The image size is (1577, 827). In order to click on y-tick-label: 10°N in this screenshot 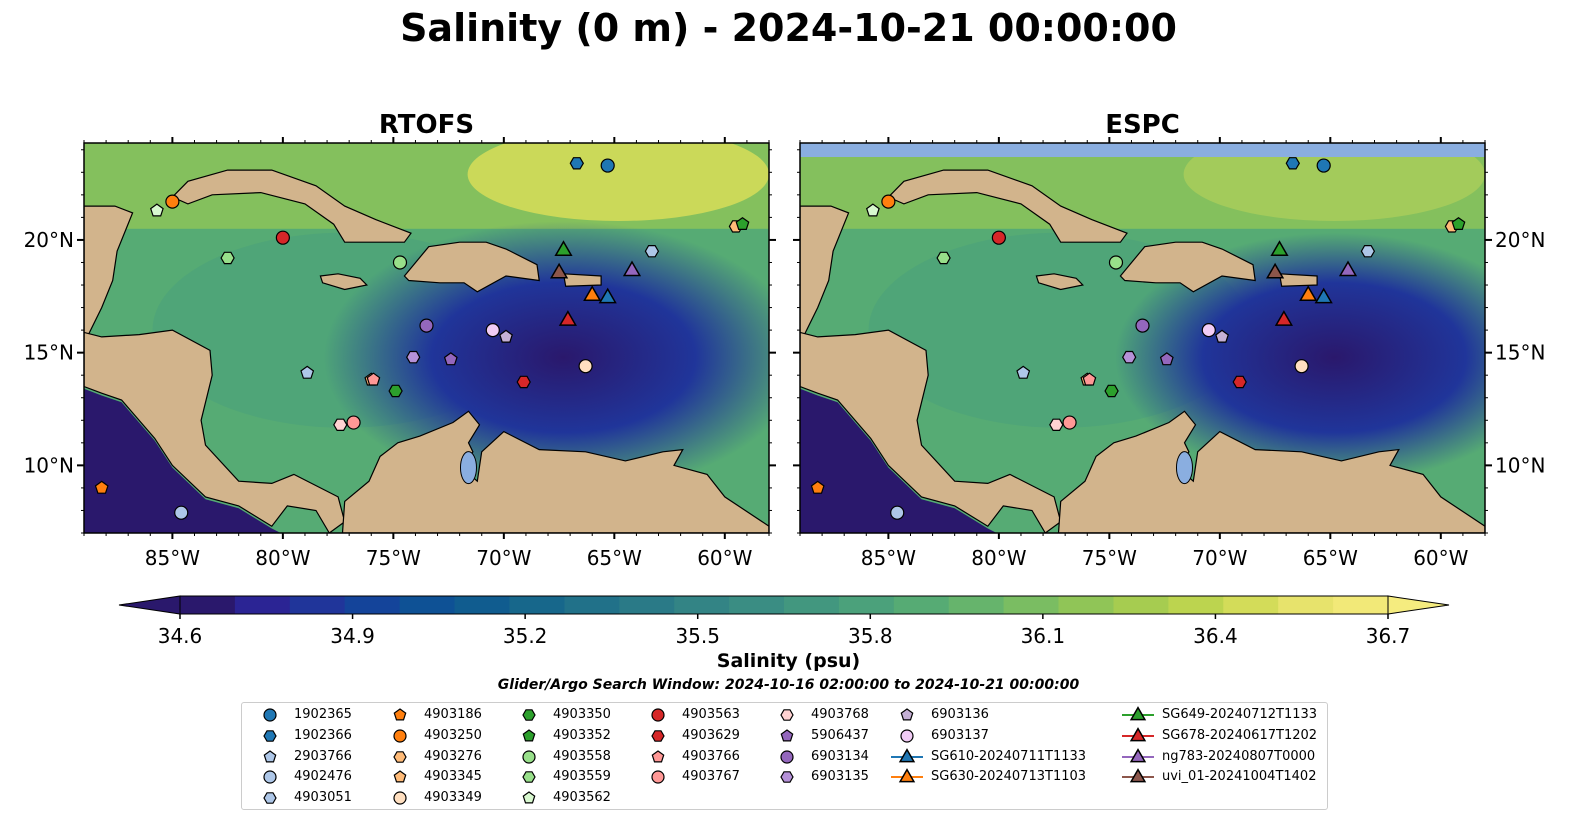, I will do `click(1520, 465)`.